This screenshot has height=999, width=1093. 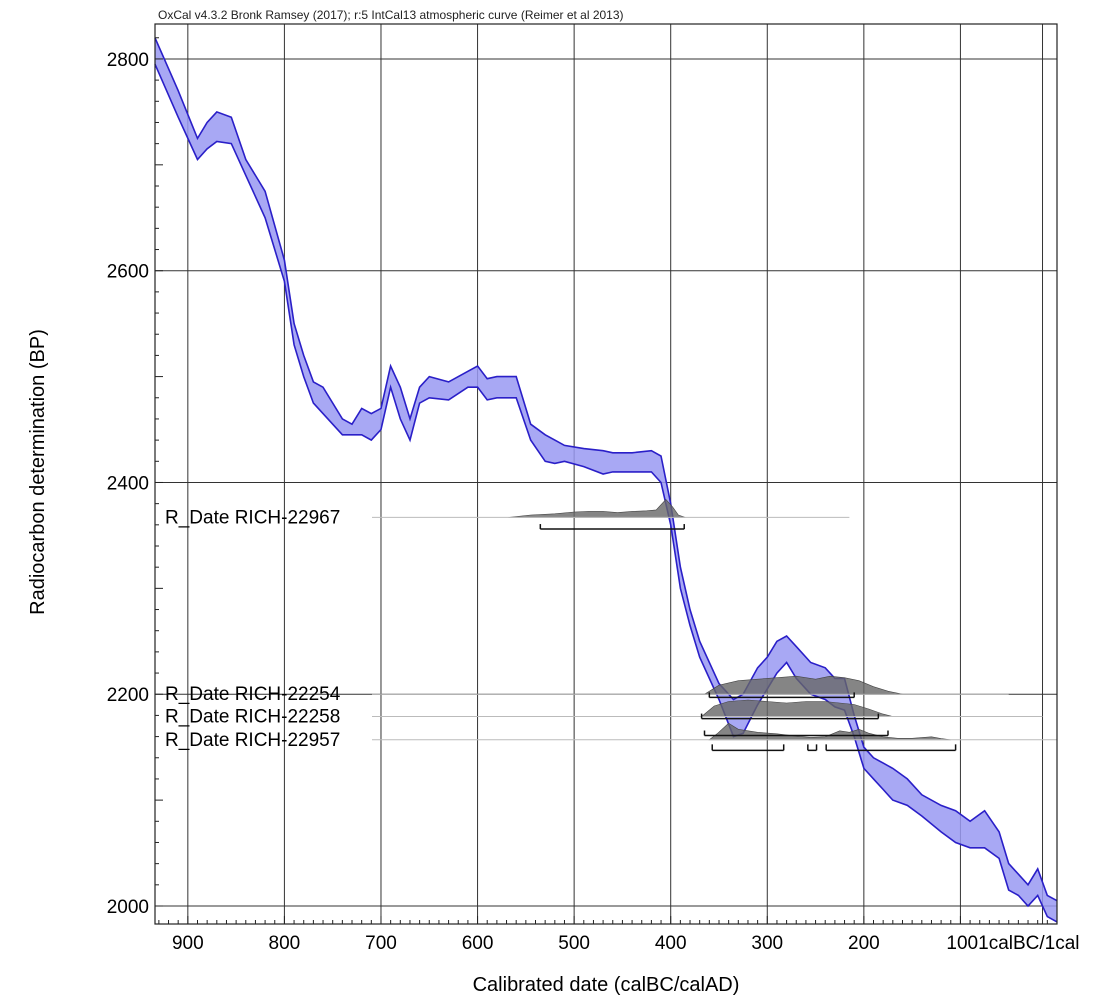 What do you see at coordinates (606, 985) in the screenshot?
I see `x-axis-title: Calibrated date (calBC/calAD)` at bounding box center [606, 985].